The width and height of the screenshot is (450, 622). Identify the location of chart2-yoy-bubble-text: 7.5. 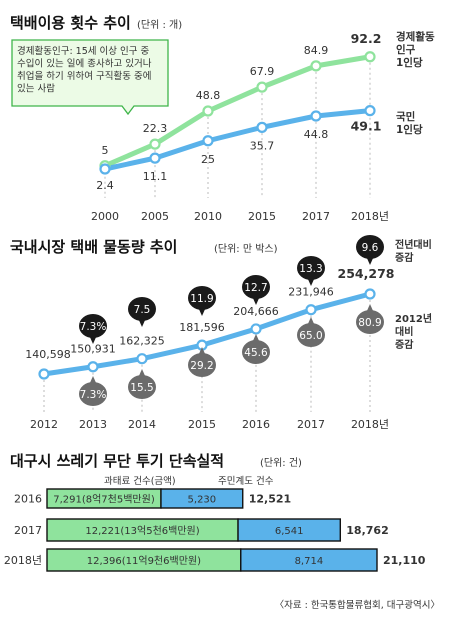
(142, 310).